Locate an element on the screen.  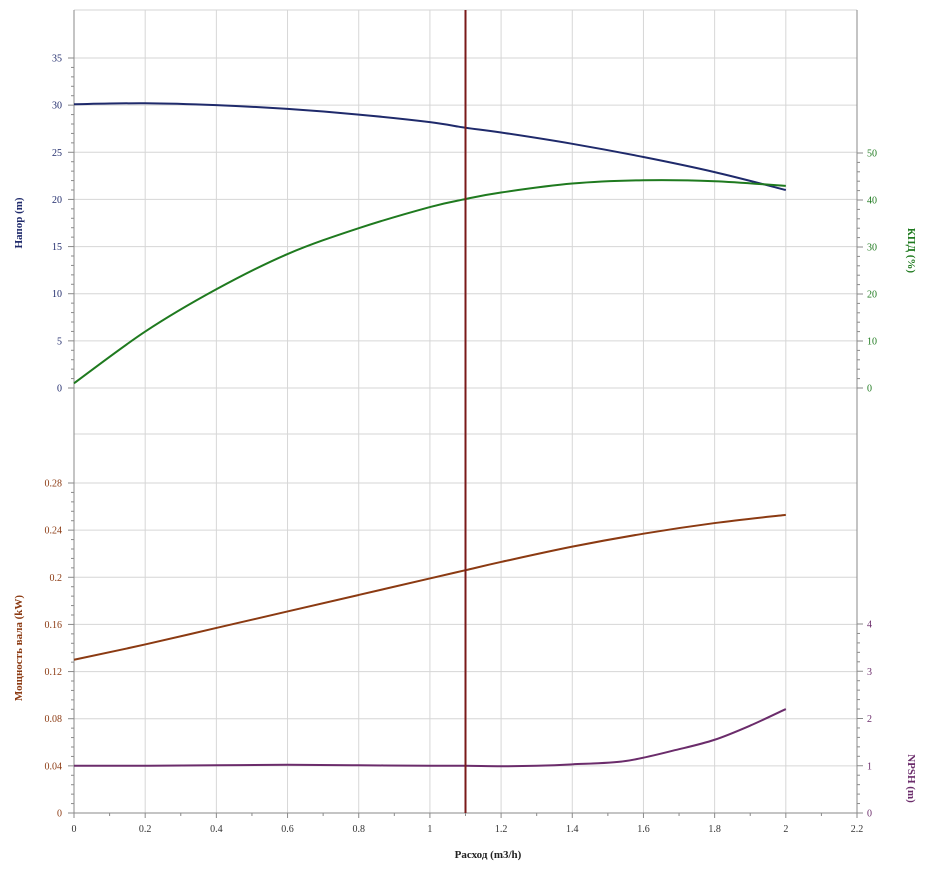
bottom-right-tick-label-0: 0 is located at coordinates (869, 814).